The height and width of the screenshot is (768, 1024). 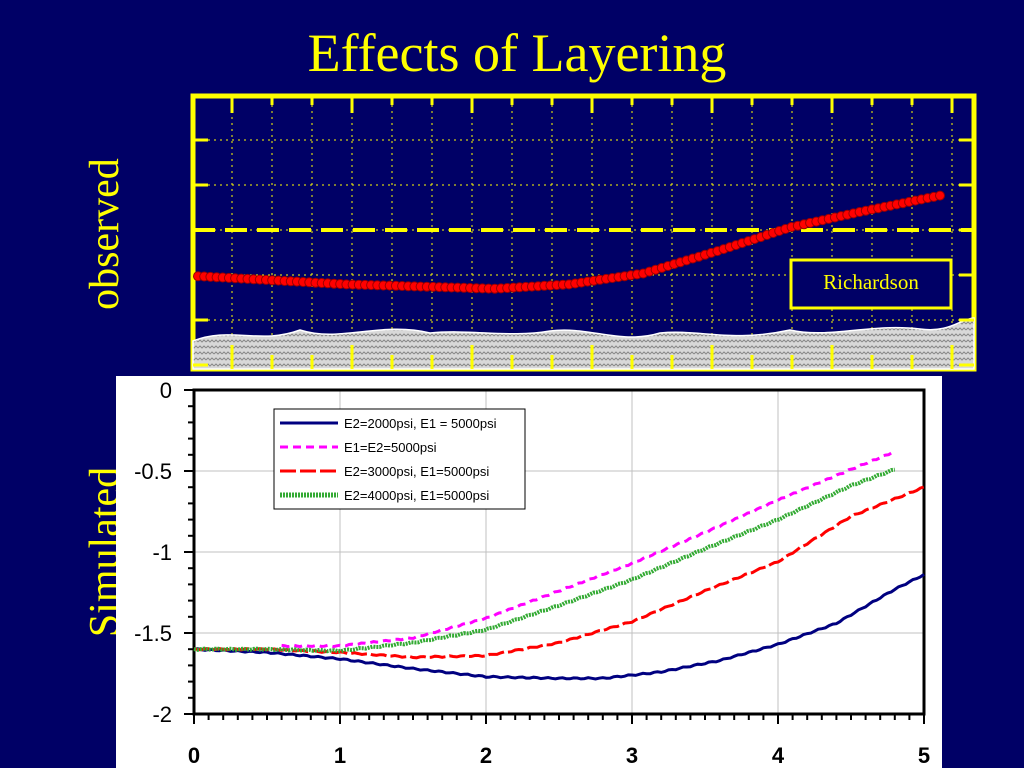 I want to click on observed-side-label: observed, so click(x=105, y=234).